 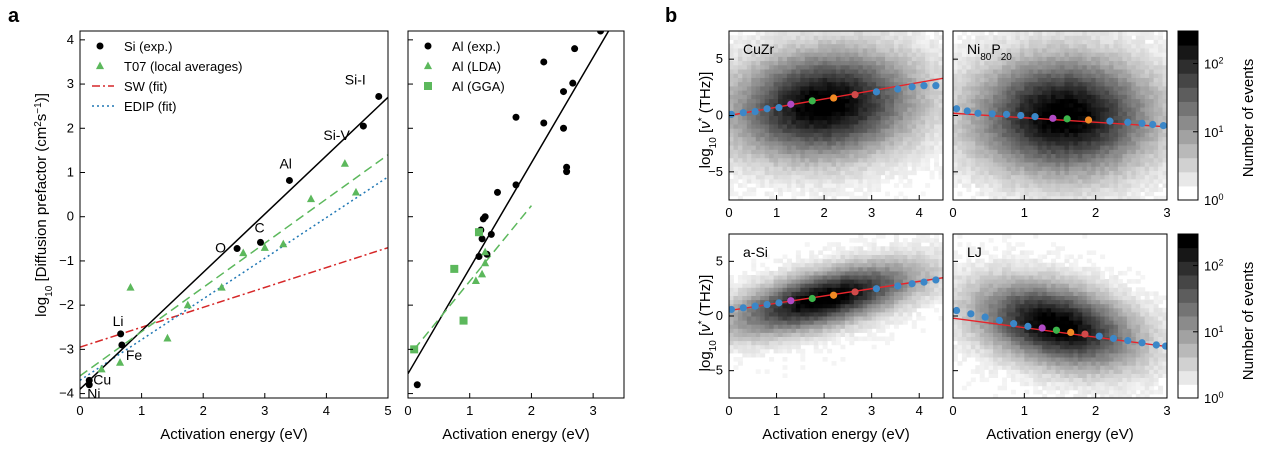 What do you see at coordinates (102, 379) in the screenshot?
I see `point-annotation: Cu` at bounding box center [102, 379].